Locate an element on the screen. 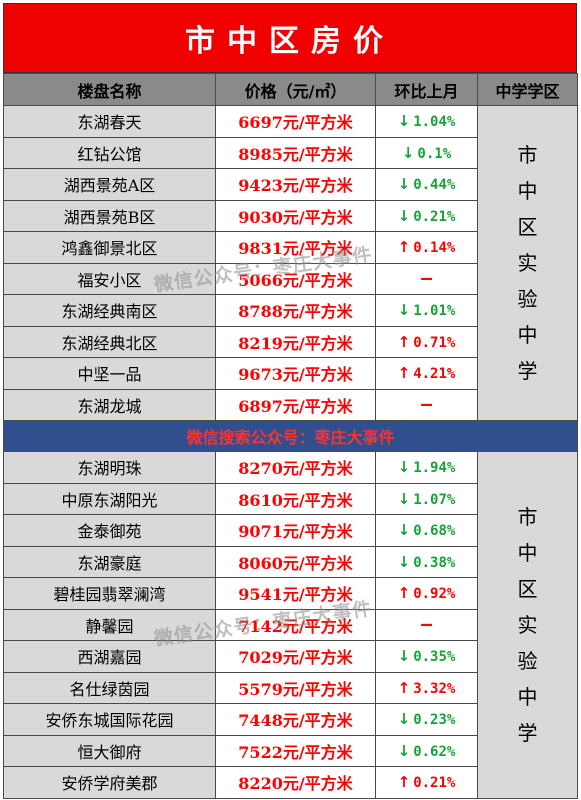  change-value: 1.07% is located at coordinates (434, 499).